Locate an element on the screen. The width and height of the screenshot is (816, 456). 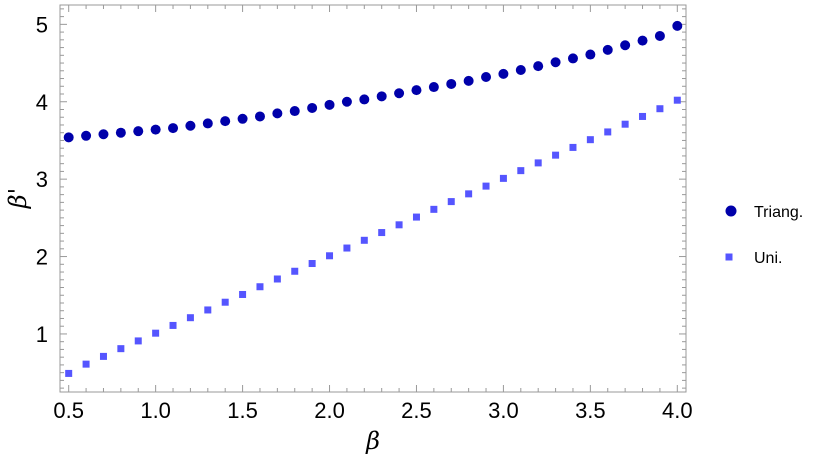
legend-label-uni: Uni. is located at coordinates (768, 258).